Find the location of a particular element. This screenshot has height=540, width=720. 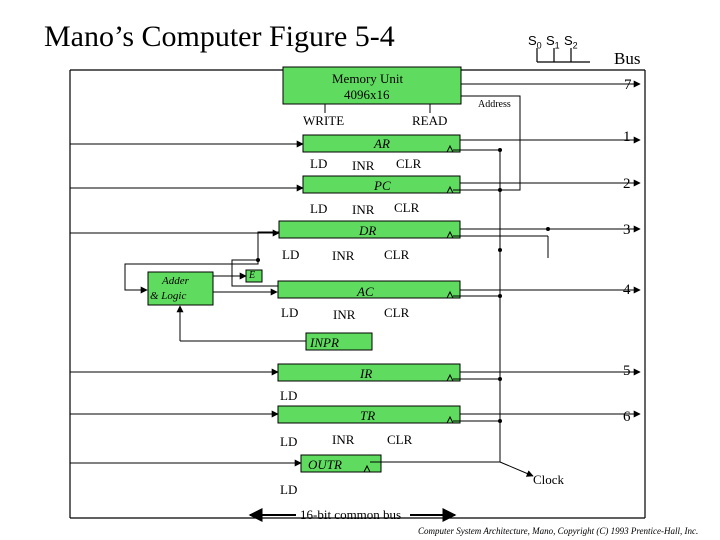

pc-ld: LD is located at coordinates (319, 208).